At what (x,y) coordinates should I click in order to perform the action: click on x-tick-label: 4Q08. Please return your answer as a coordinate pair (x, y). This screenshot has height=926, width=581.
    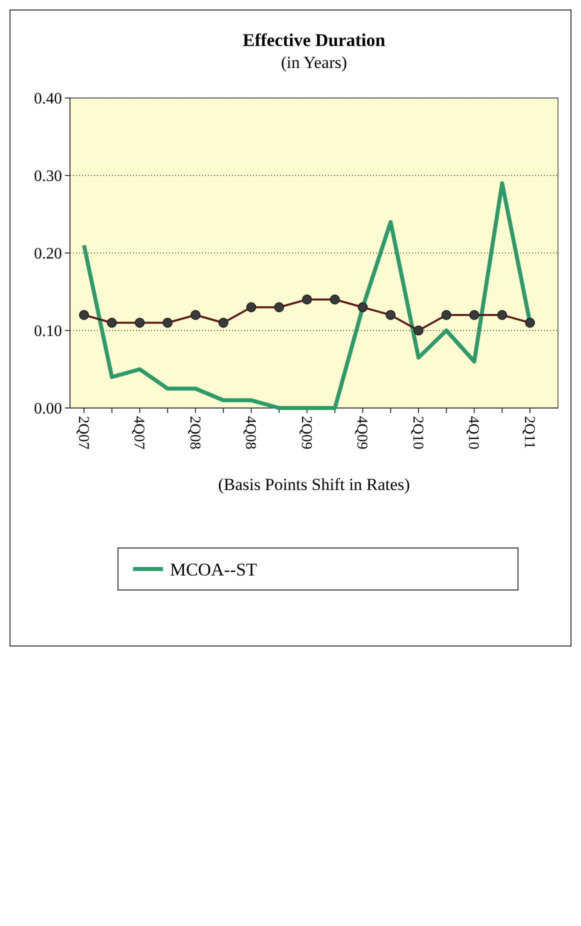
    Looking at the image, I should click on (250, 433).